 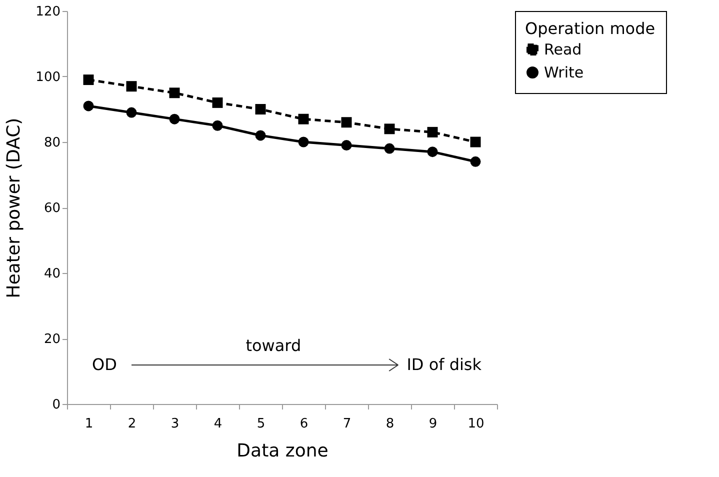 I want to click on y-tick-label: 60, so click(x=52, y=208).